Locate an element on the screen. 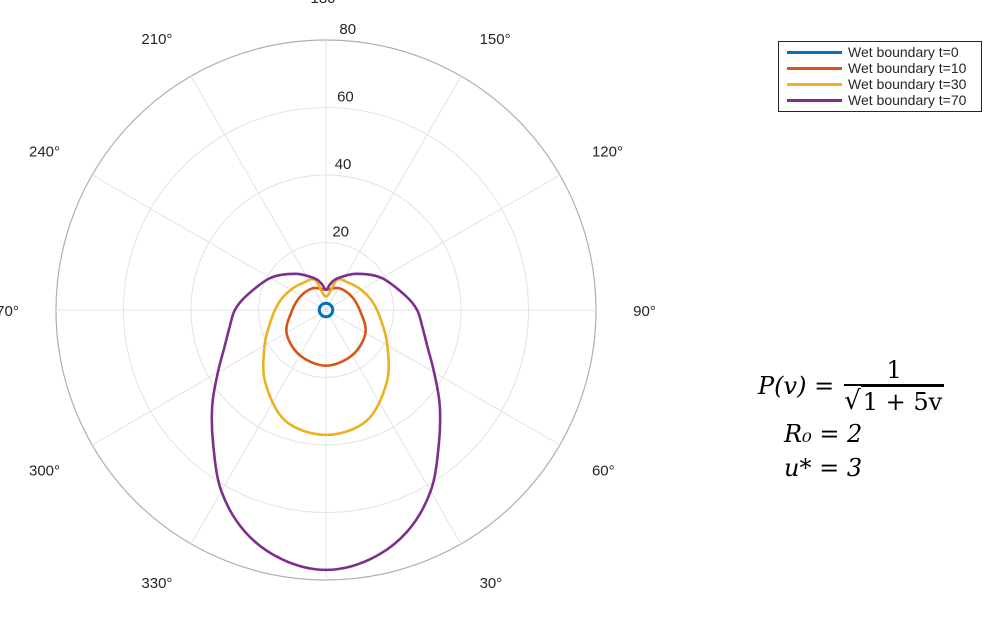  angle-tick-label: 30° is located at coordinates (491, 583).